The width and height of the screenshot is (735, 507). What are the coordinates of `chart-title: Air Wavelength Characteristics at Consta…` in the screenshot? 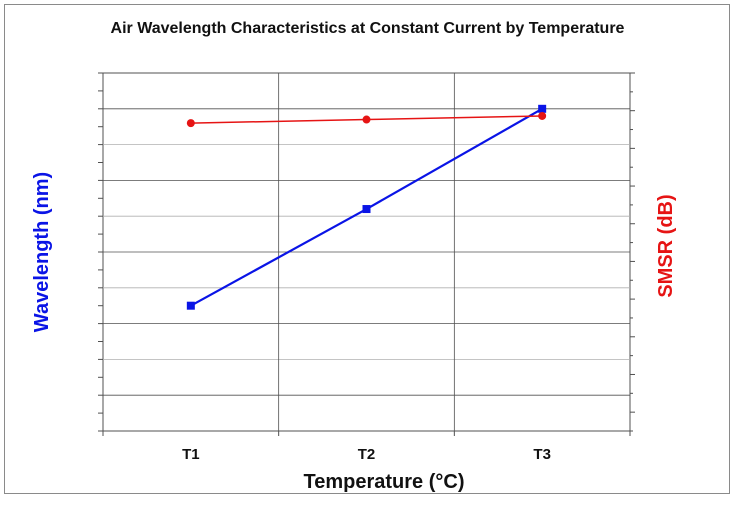 It's located at (367, 28).